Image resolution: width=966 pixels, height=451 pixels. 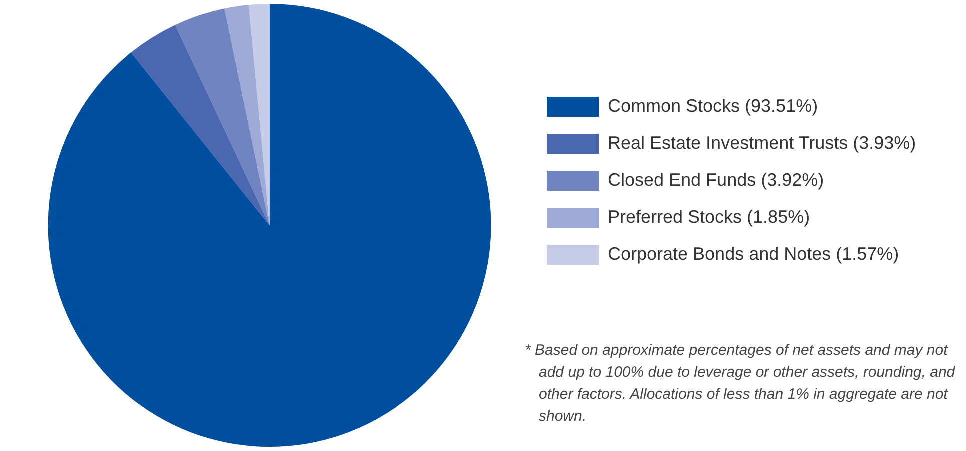 I want to click on legend-label: Closed End Funds (3.92%), so click(x=716, y=180).